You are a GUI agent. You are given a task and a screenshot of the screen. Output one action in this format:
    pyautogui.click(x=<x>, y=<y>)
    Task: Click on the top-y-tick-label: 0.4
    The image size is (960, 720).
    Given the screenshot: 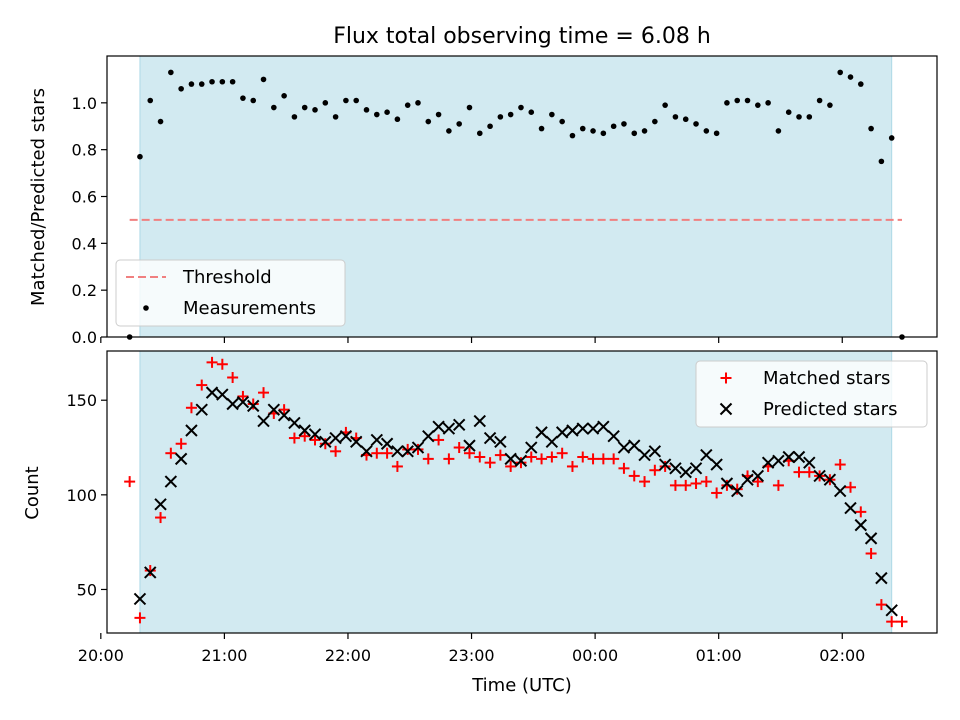 What is the action you would take?
    pyautogui.click(x=84, y=243)
    